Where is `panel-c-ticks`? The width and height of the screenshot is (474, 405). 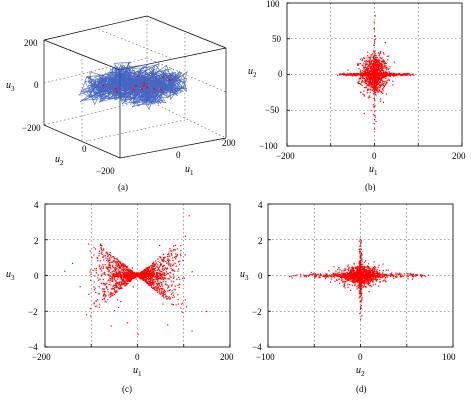 panel-c-ticks is located at coordinates (137, 275).